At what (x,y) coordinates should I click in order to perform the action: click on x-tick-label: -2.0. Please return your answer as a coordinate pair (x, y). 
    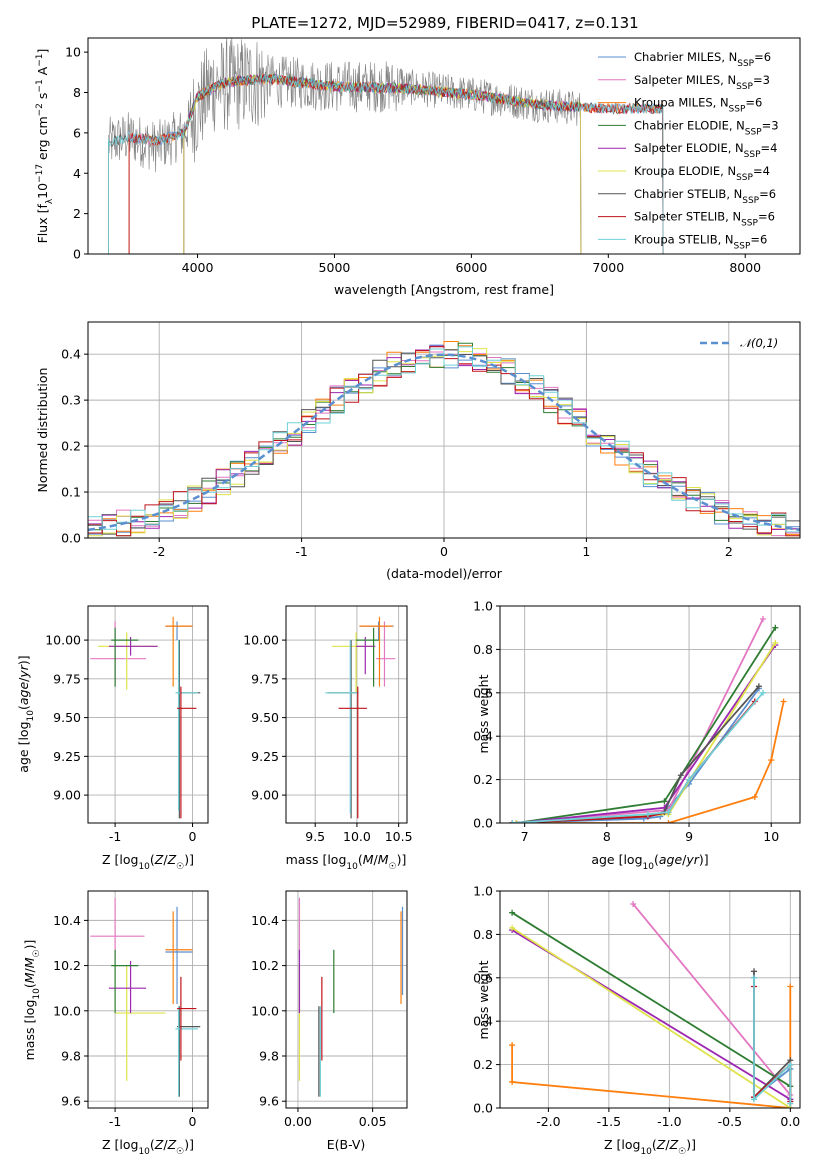
    Looking at the image, I should click on (548, 1121).